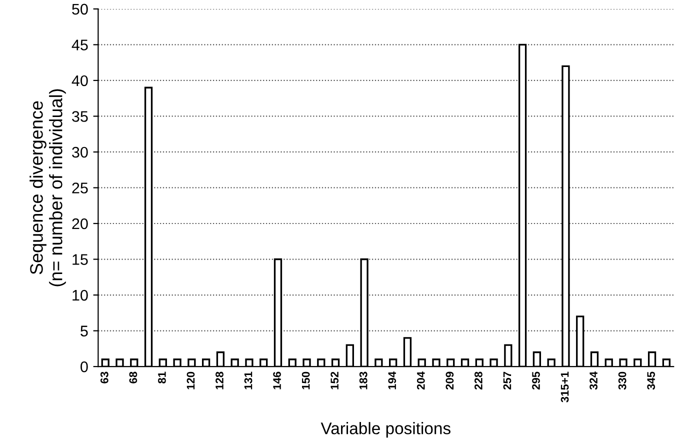  What do you see at coordinates (334, 381) in the screenshot?
I see `x-tick-label: 152` at bounding box center [334, 381].